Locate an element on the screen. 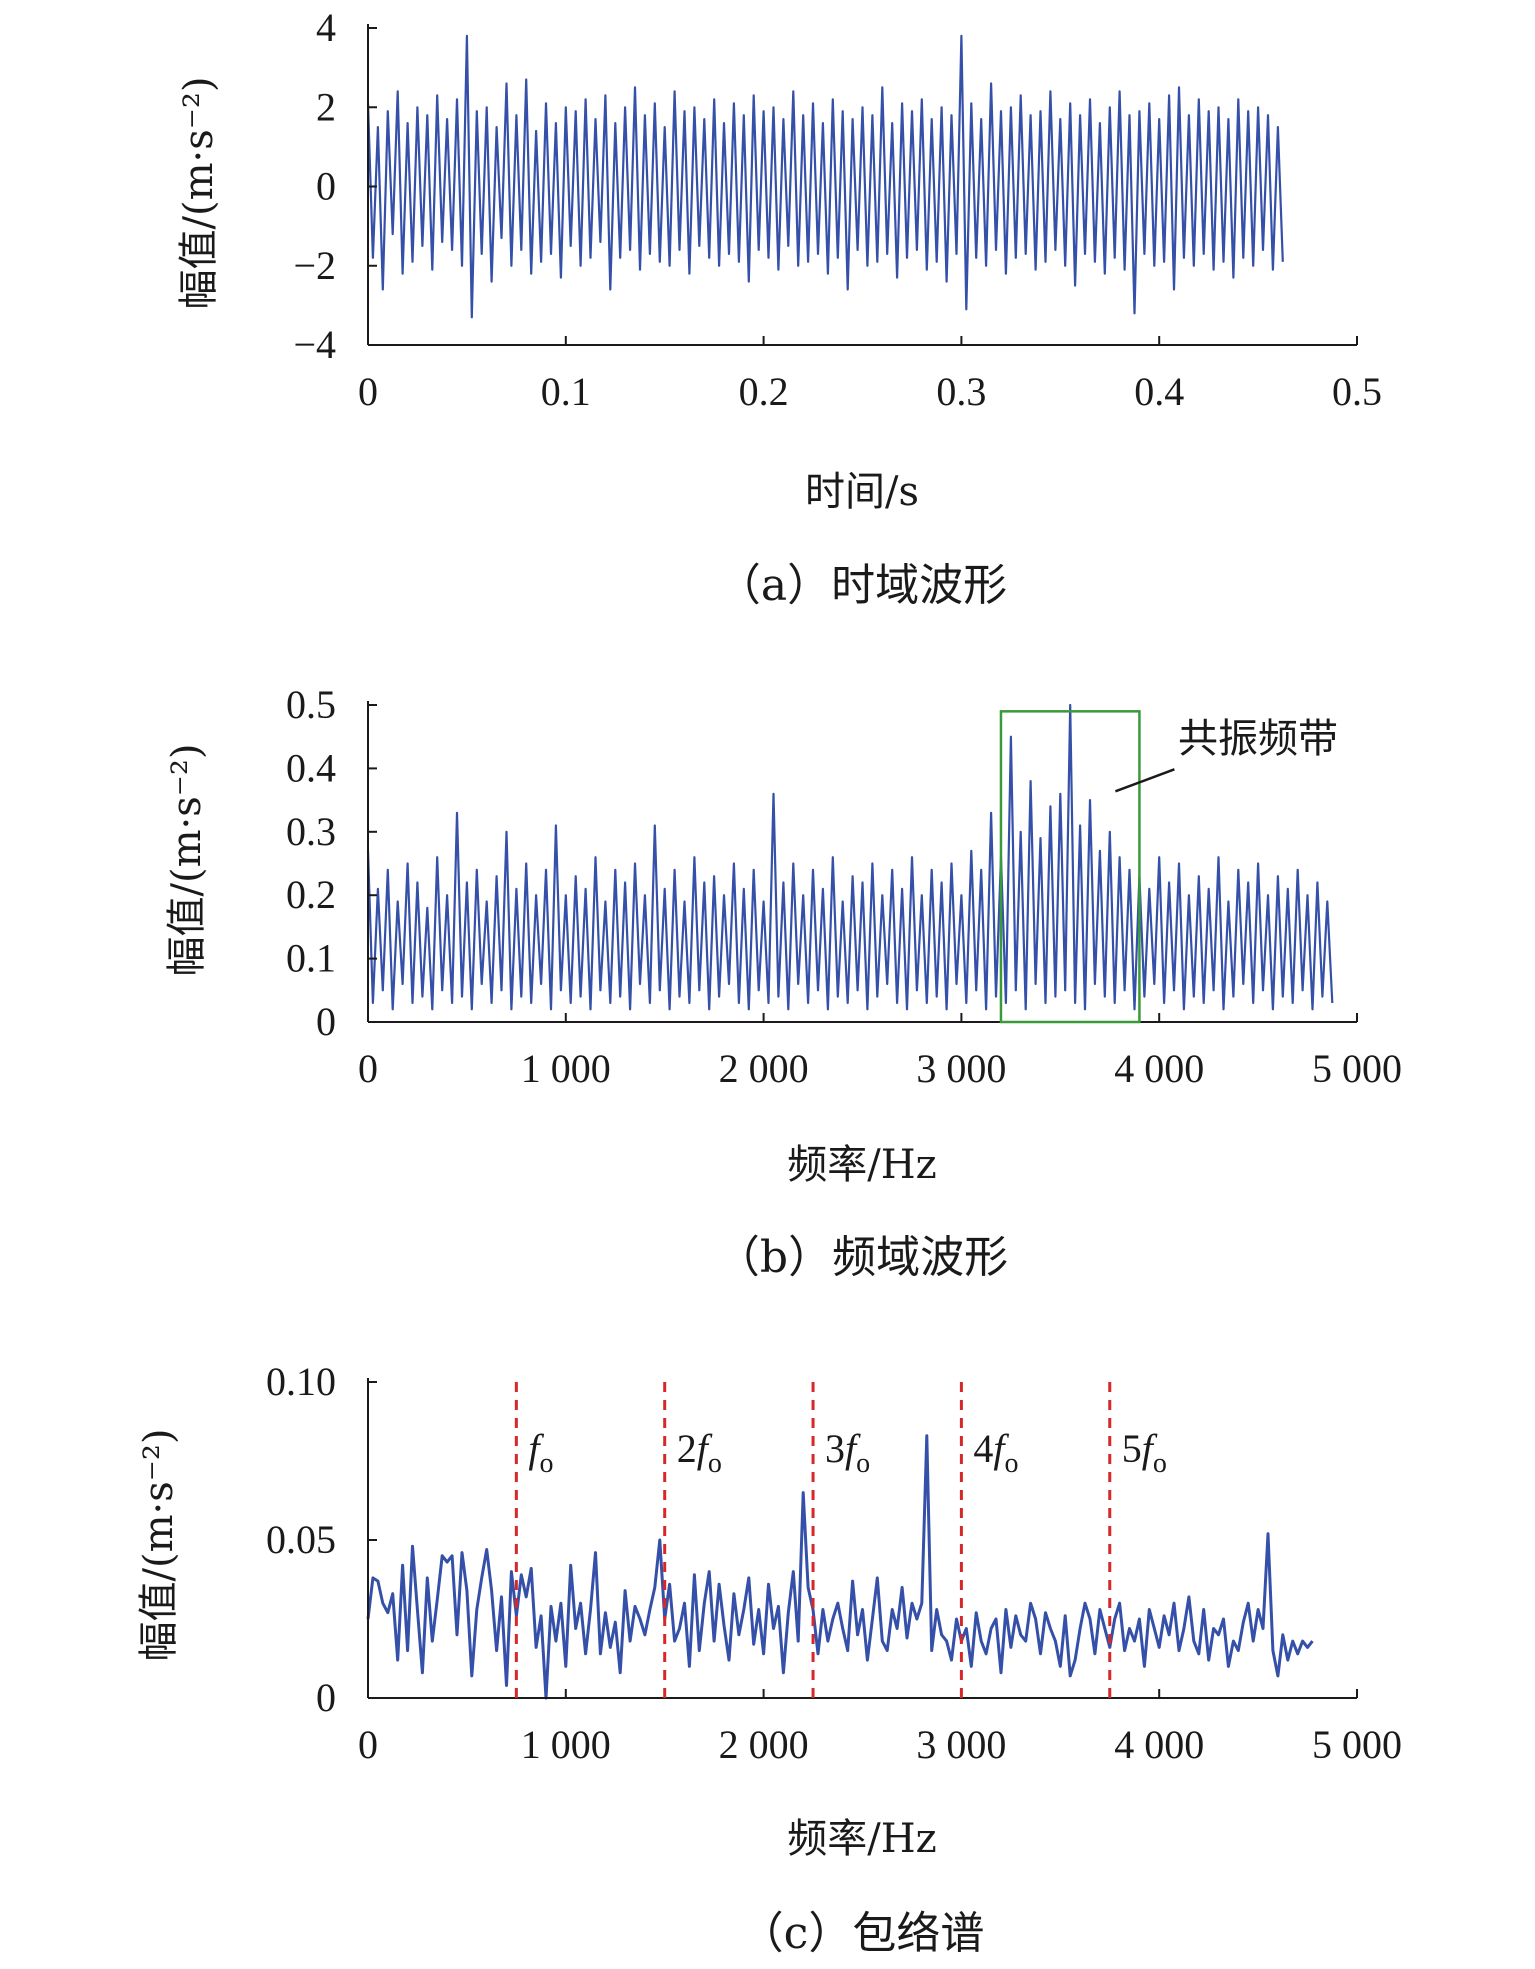  harmonic-label: fo is located at coordinates (540, 1452).